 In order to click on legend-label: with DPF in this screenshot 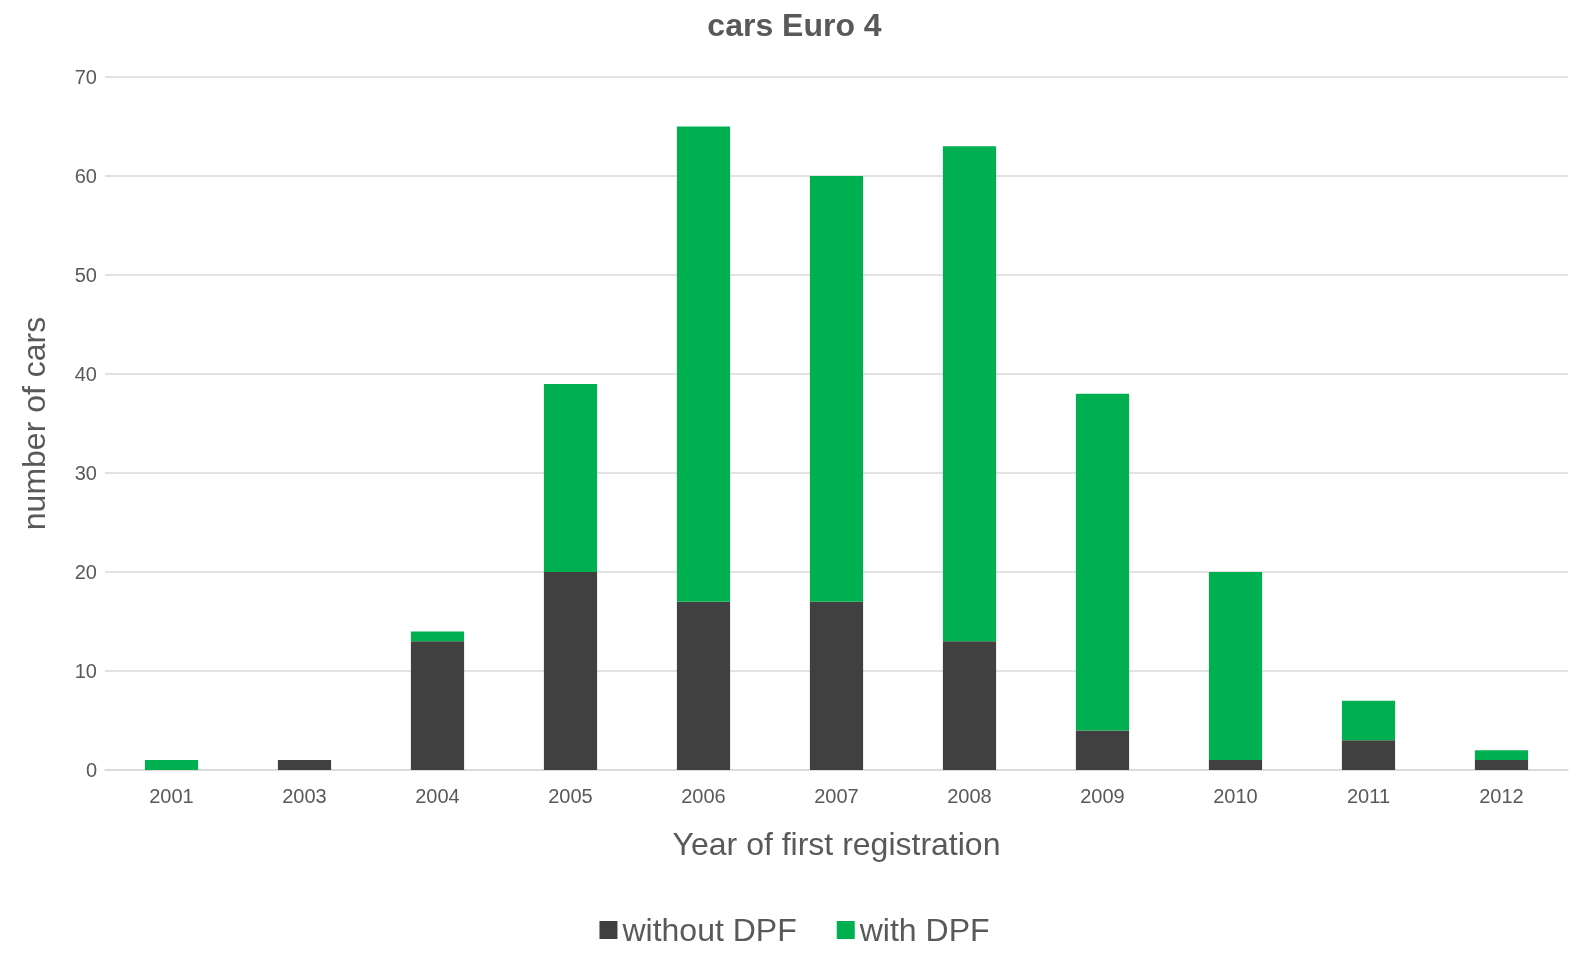, I will do `click(924, 930)`.